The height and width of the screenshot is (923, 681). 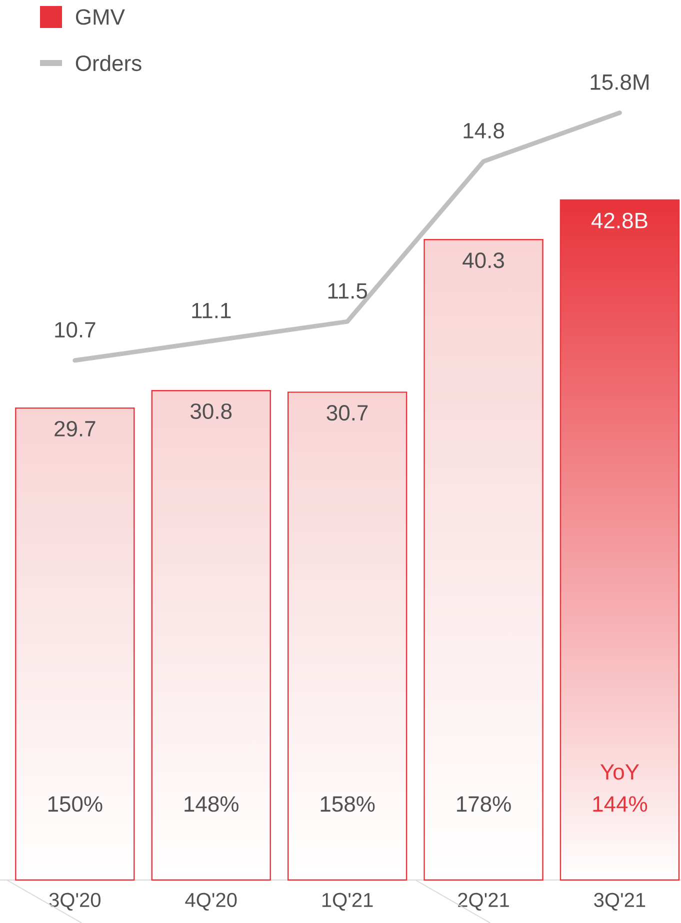 I want to click on data-label: 15.8M, so click(x=619, y=82).